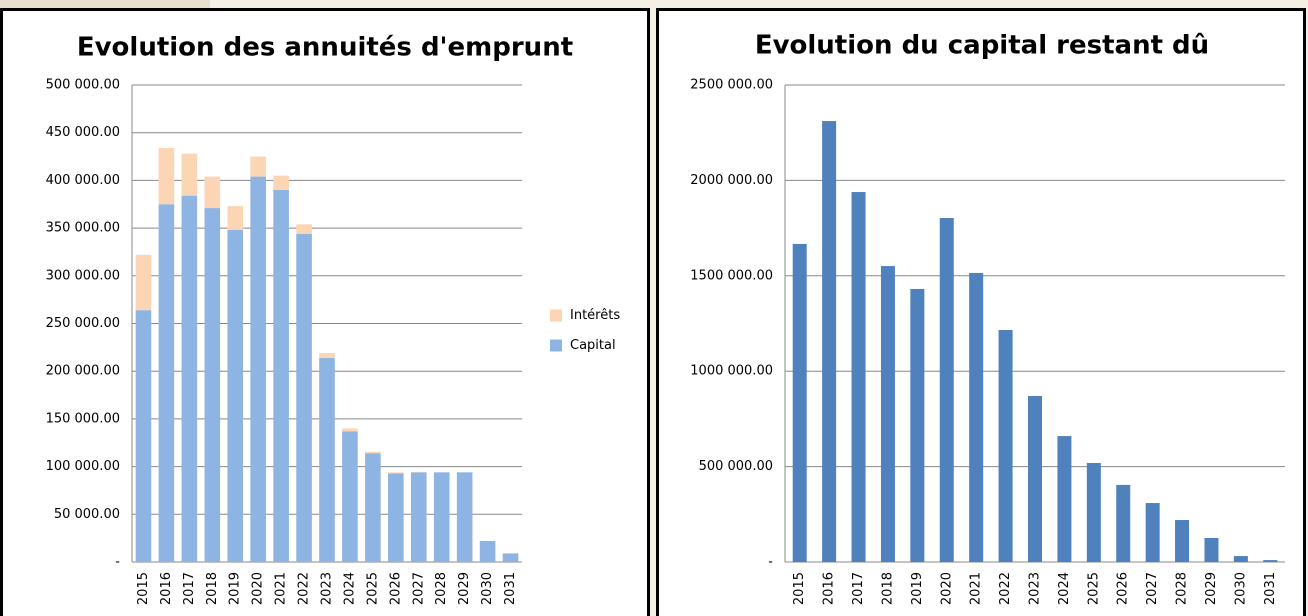  What do you see at coordinates (731, 371) in the screenshot?
I see `y-tick-label: 1000 000.00` at bounding box center [731, 371].